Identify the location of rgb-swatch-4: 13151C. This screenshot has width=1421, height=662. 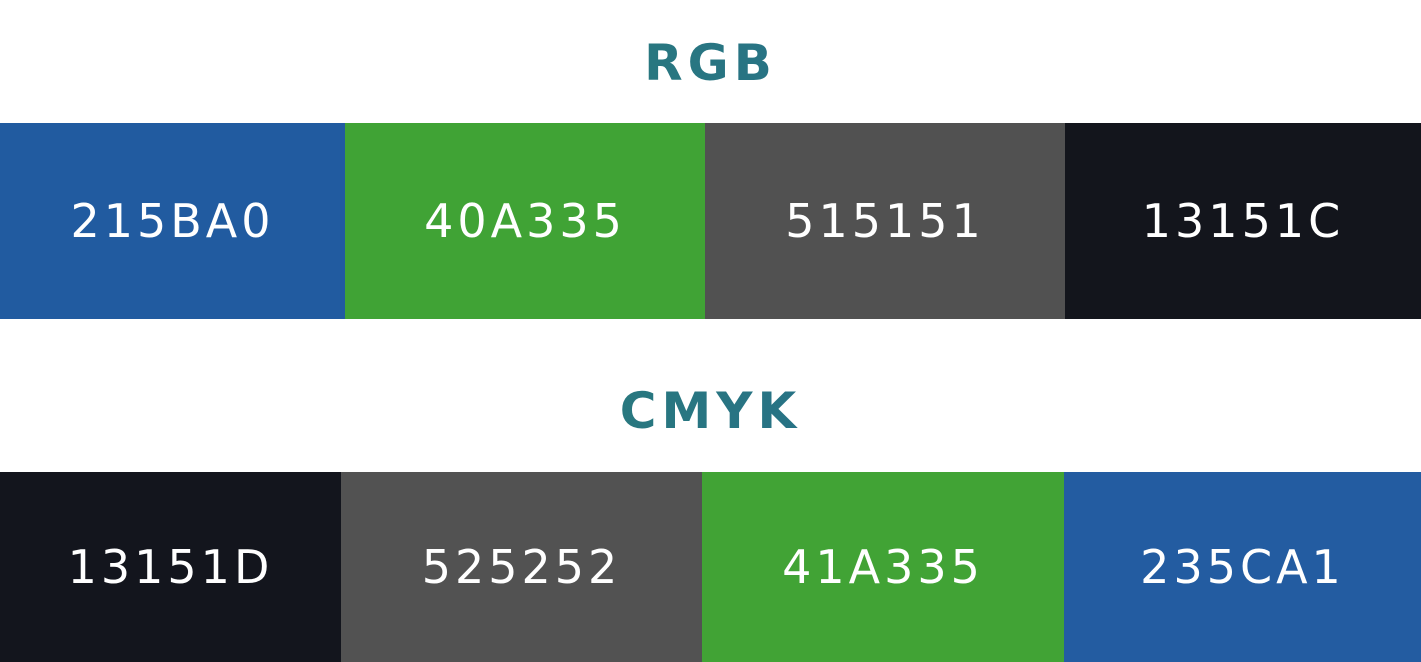
(1243, 221).